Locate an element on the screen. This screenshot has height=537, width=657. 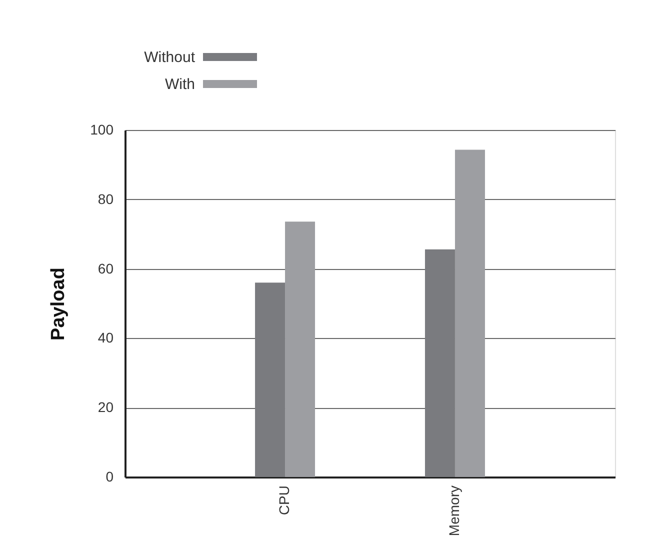
legend-label: With is located at coordinates (180, 84).